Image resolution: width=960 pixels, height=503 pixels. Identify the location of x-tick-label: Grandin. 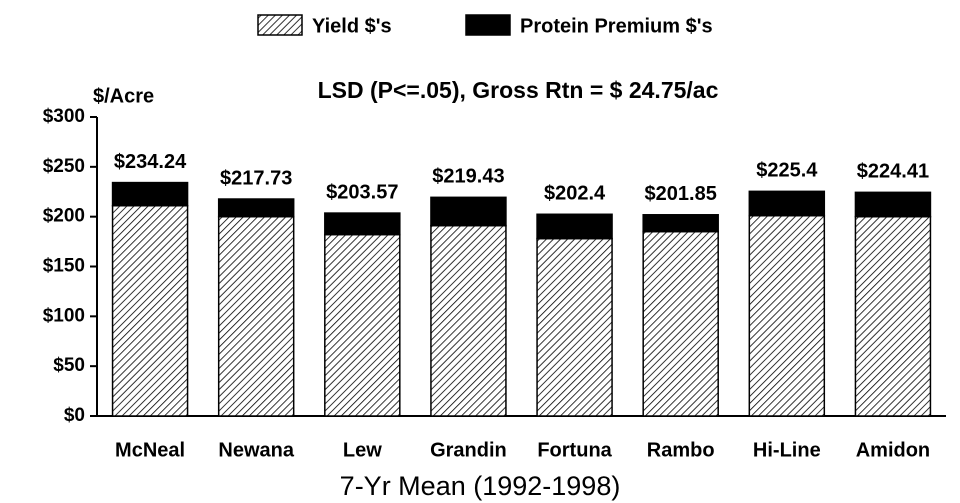
(468, 450).